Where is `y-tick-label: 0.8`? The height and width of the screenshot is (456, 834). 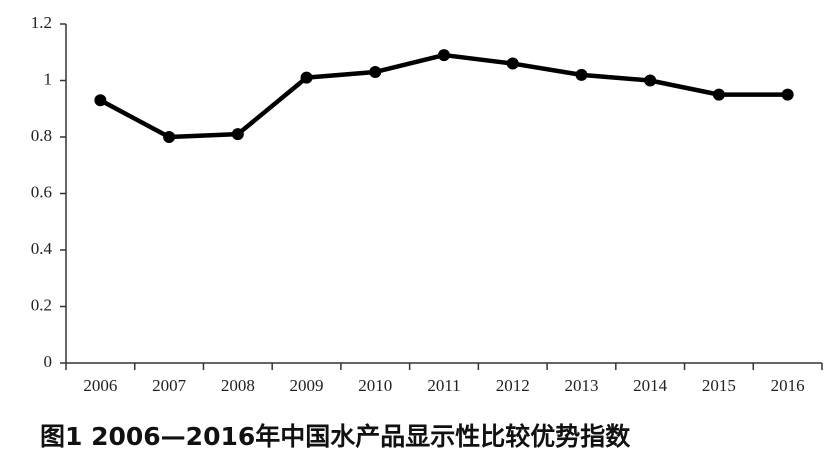 y-tick-label: 0.8 is located at coordinates (41, 135).